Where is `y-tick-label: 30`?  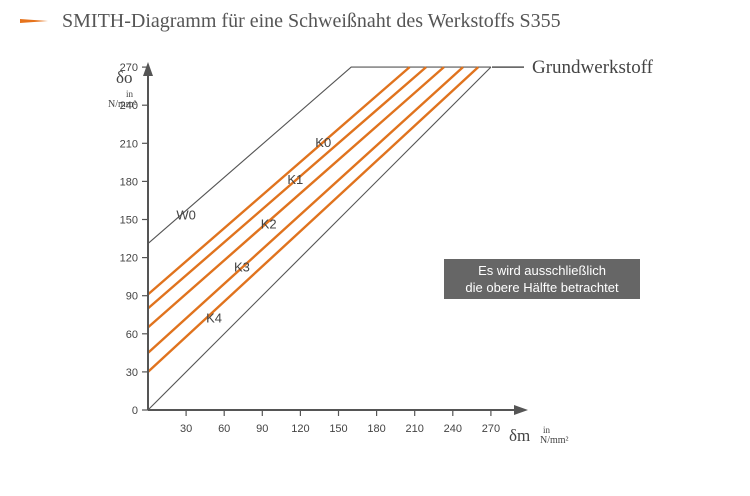 y-tick-label: 30 is located at coordinates (132, 373).